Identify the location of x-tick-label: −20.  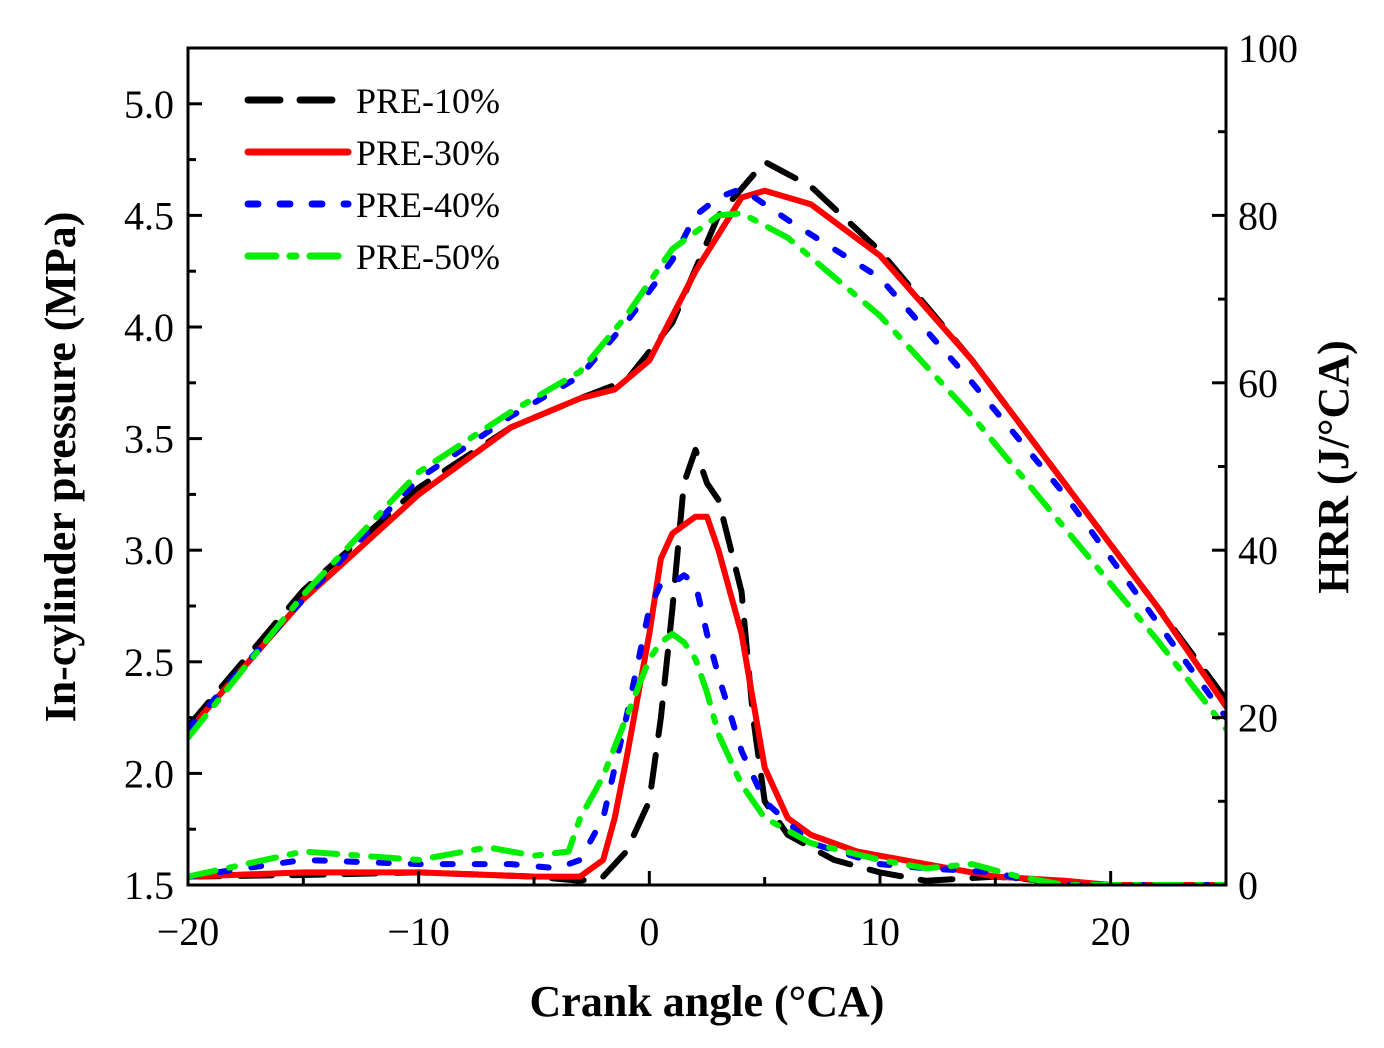
(188, 931).